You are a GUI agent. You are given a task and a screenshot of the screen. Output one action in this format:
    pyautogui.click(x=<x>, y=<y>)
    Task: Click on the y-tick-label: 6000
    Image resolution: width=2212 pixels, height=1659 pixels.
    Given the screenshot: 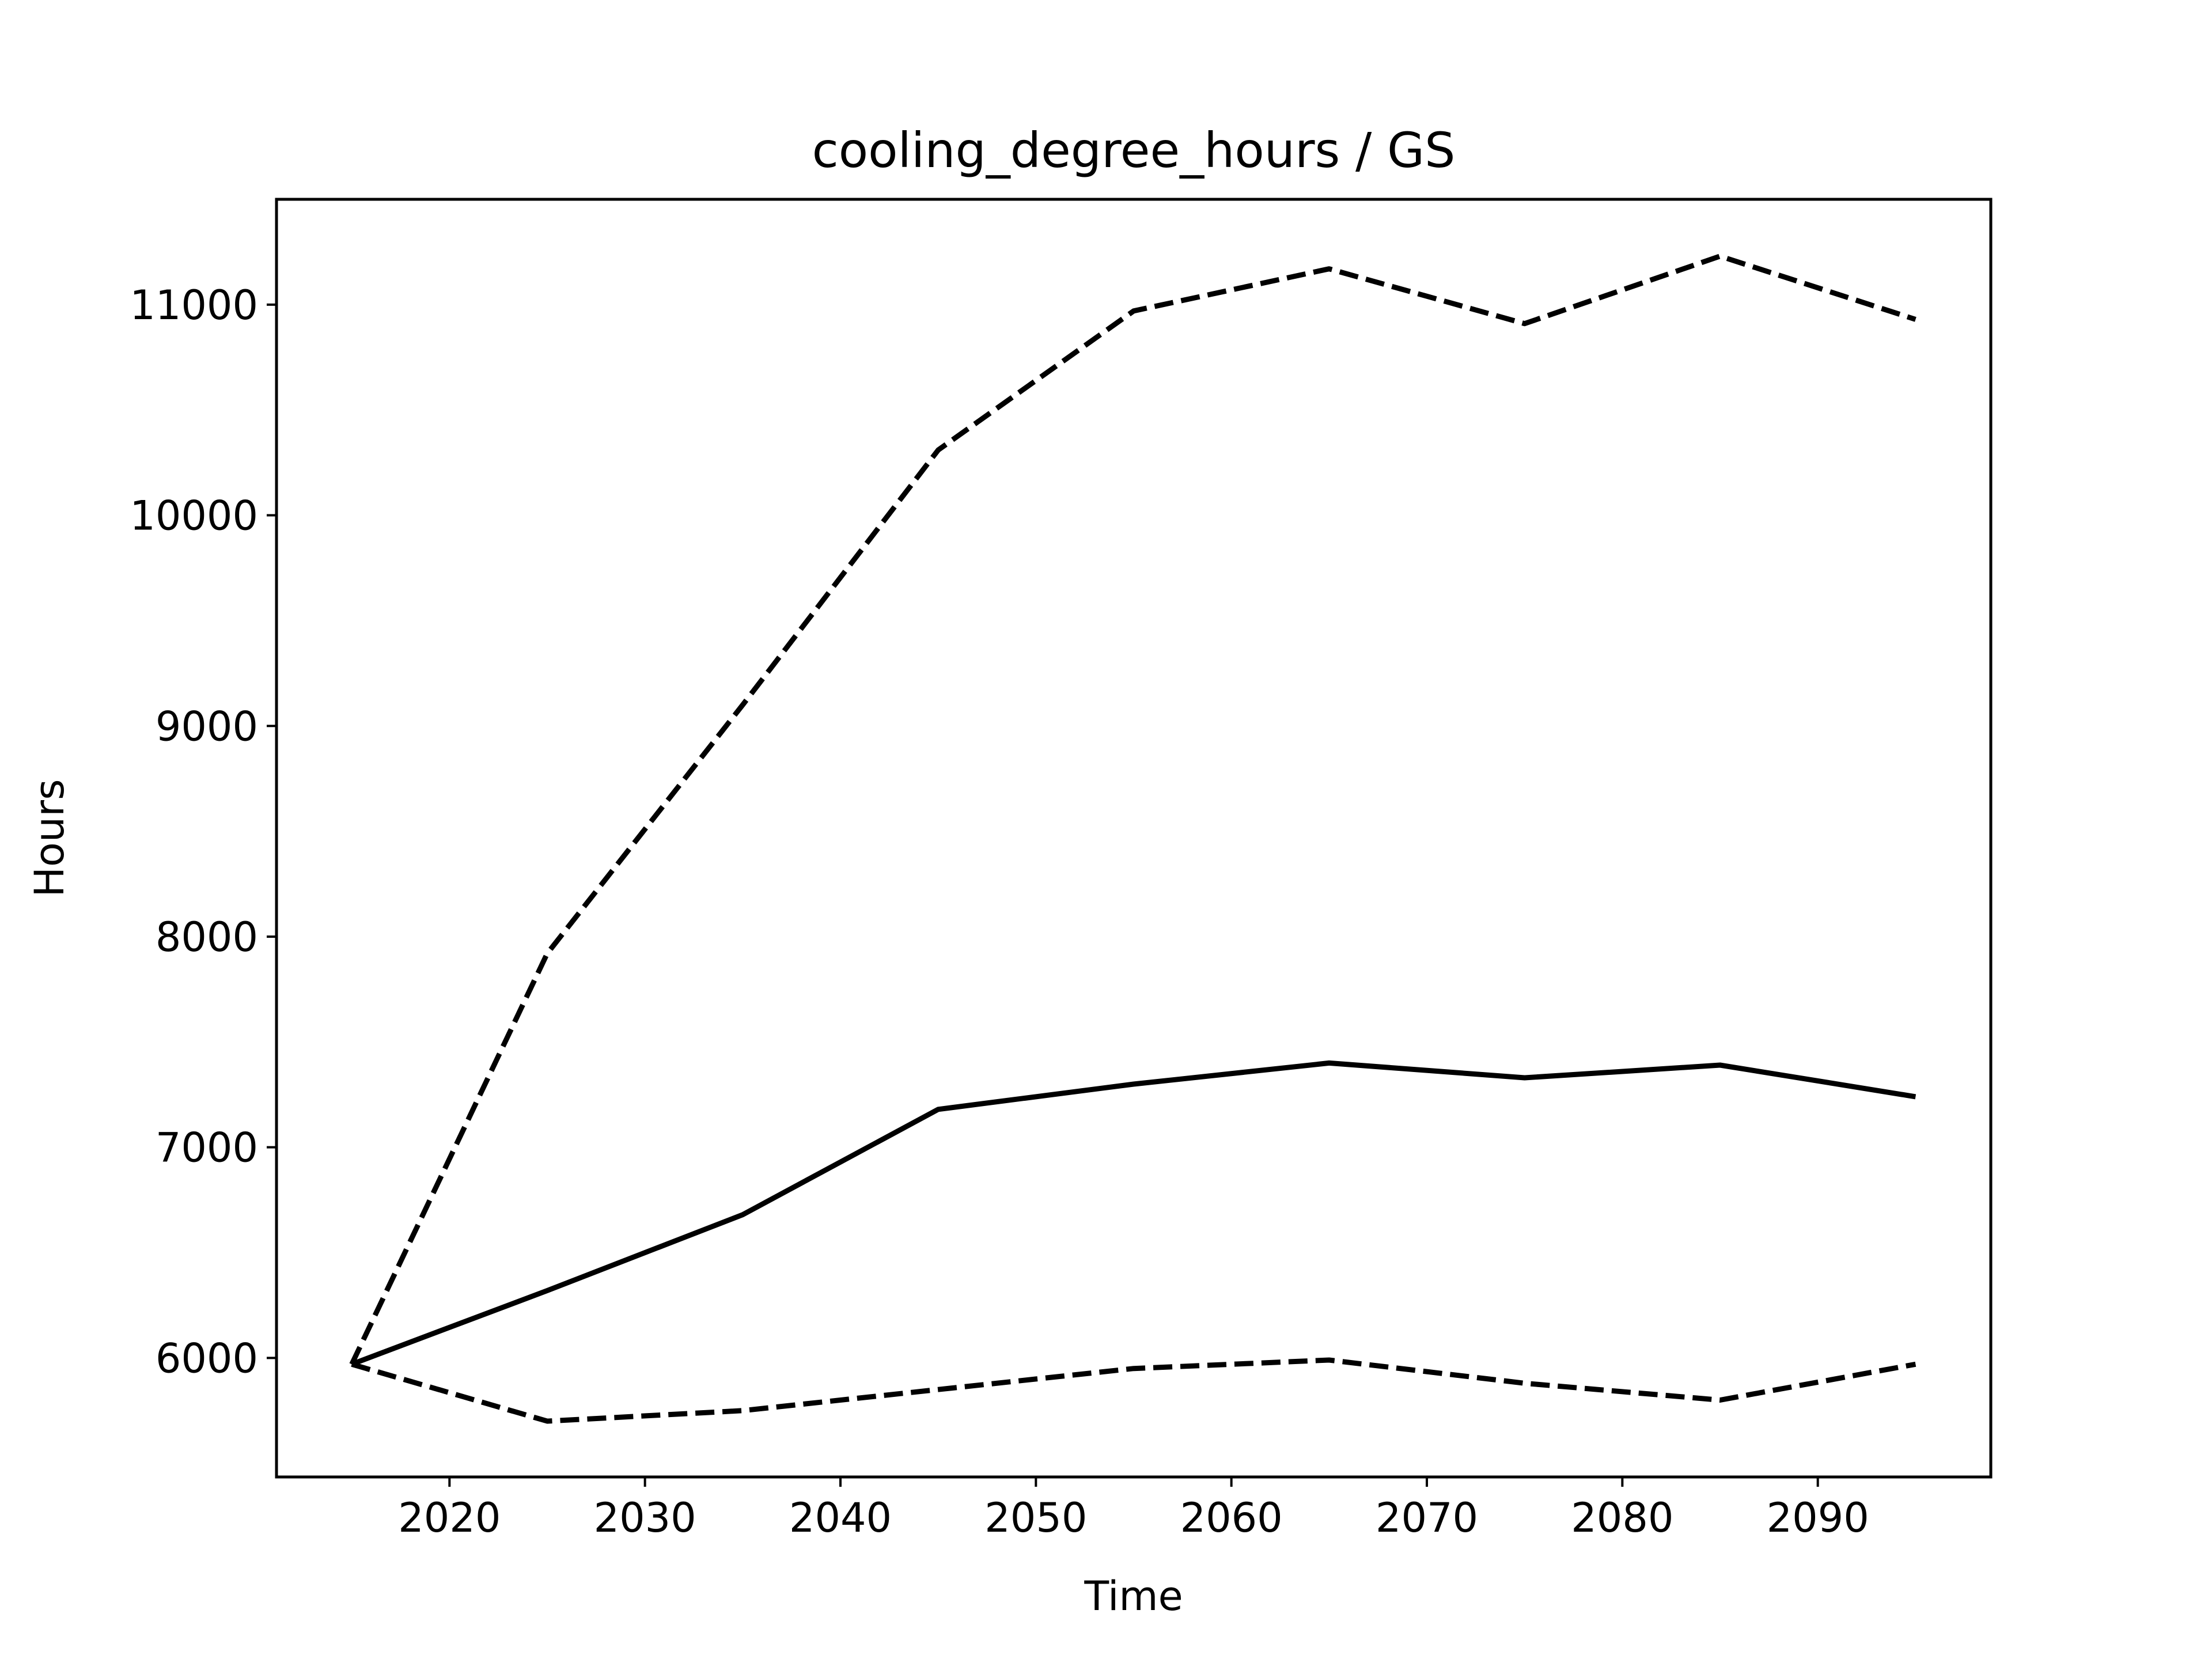 What is the action you would take?
    pyautogui.click(x=207, y=1358)
    